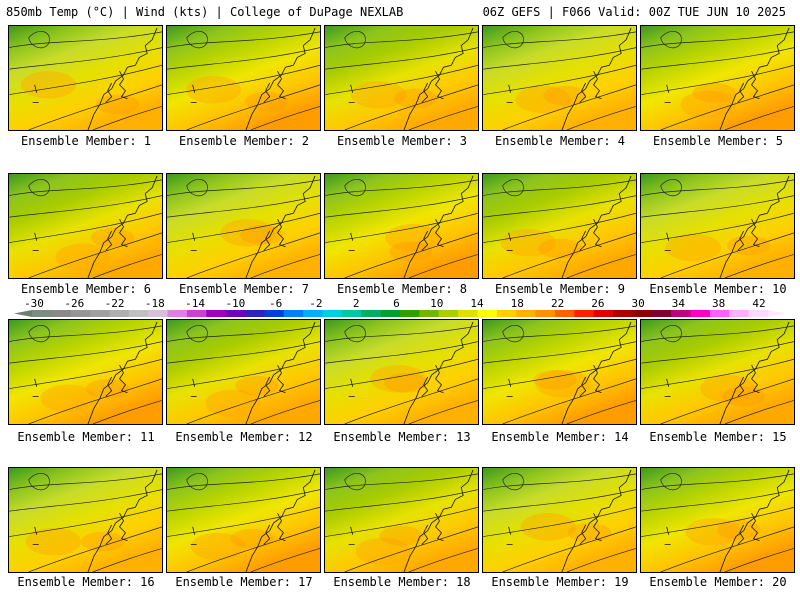 Image resolution: width=800 pixels, height=600 pixels. Describe the element at coordinates (155, 303) in the screenshot. I see `colorbar-tick-label: -18` at that location.